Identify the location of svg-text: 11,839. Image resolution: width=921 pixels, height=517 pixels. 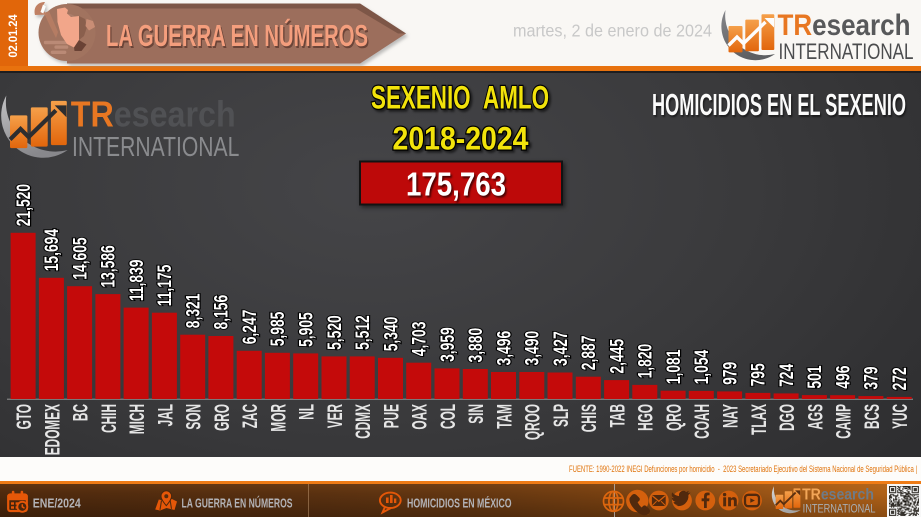
(137, 281).